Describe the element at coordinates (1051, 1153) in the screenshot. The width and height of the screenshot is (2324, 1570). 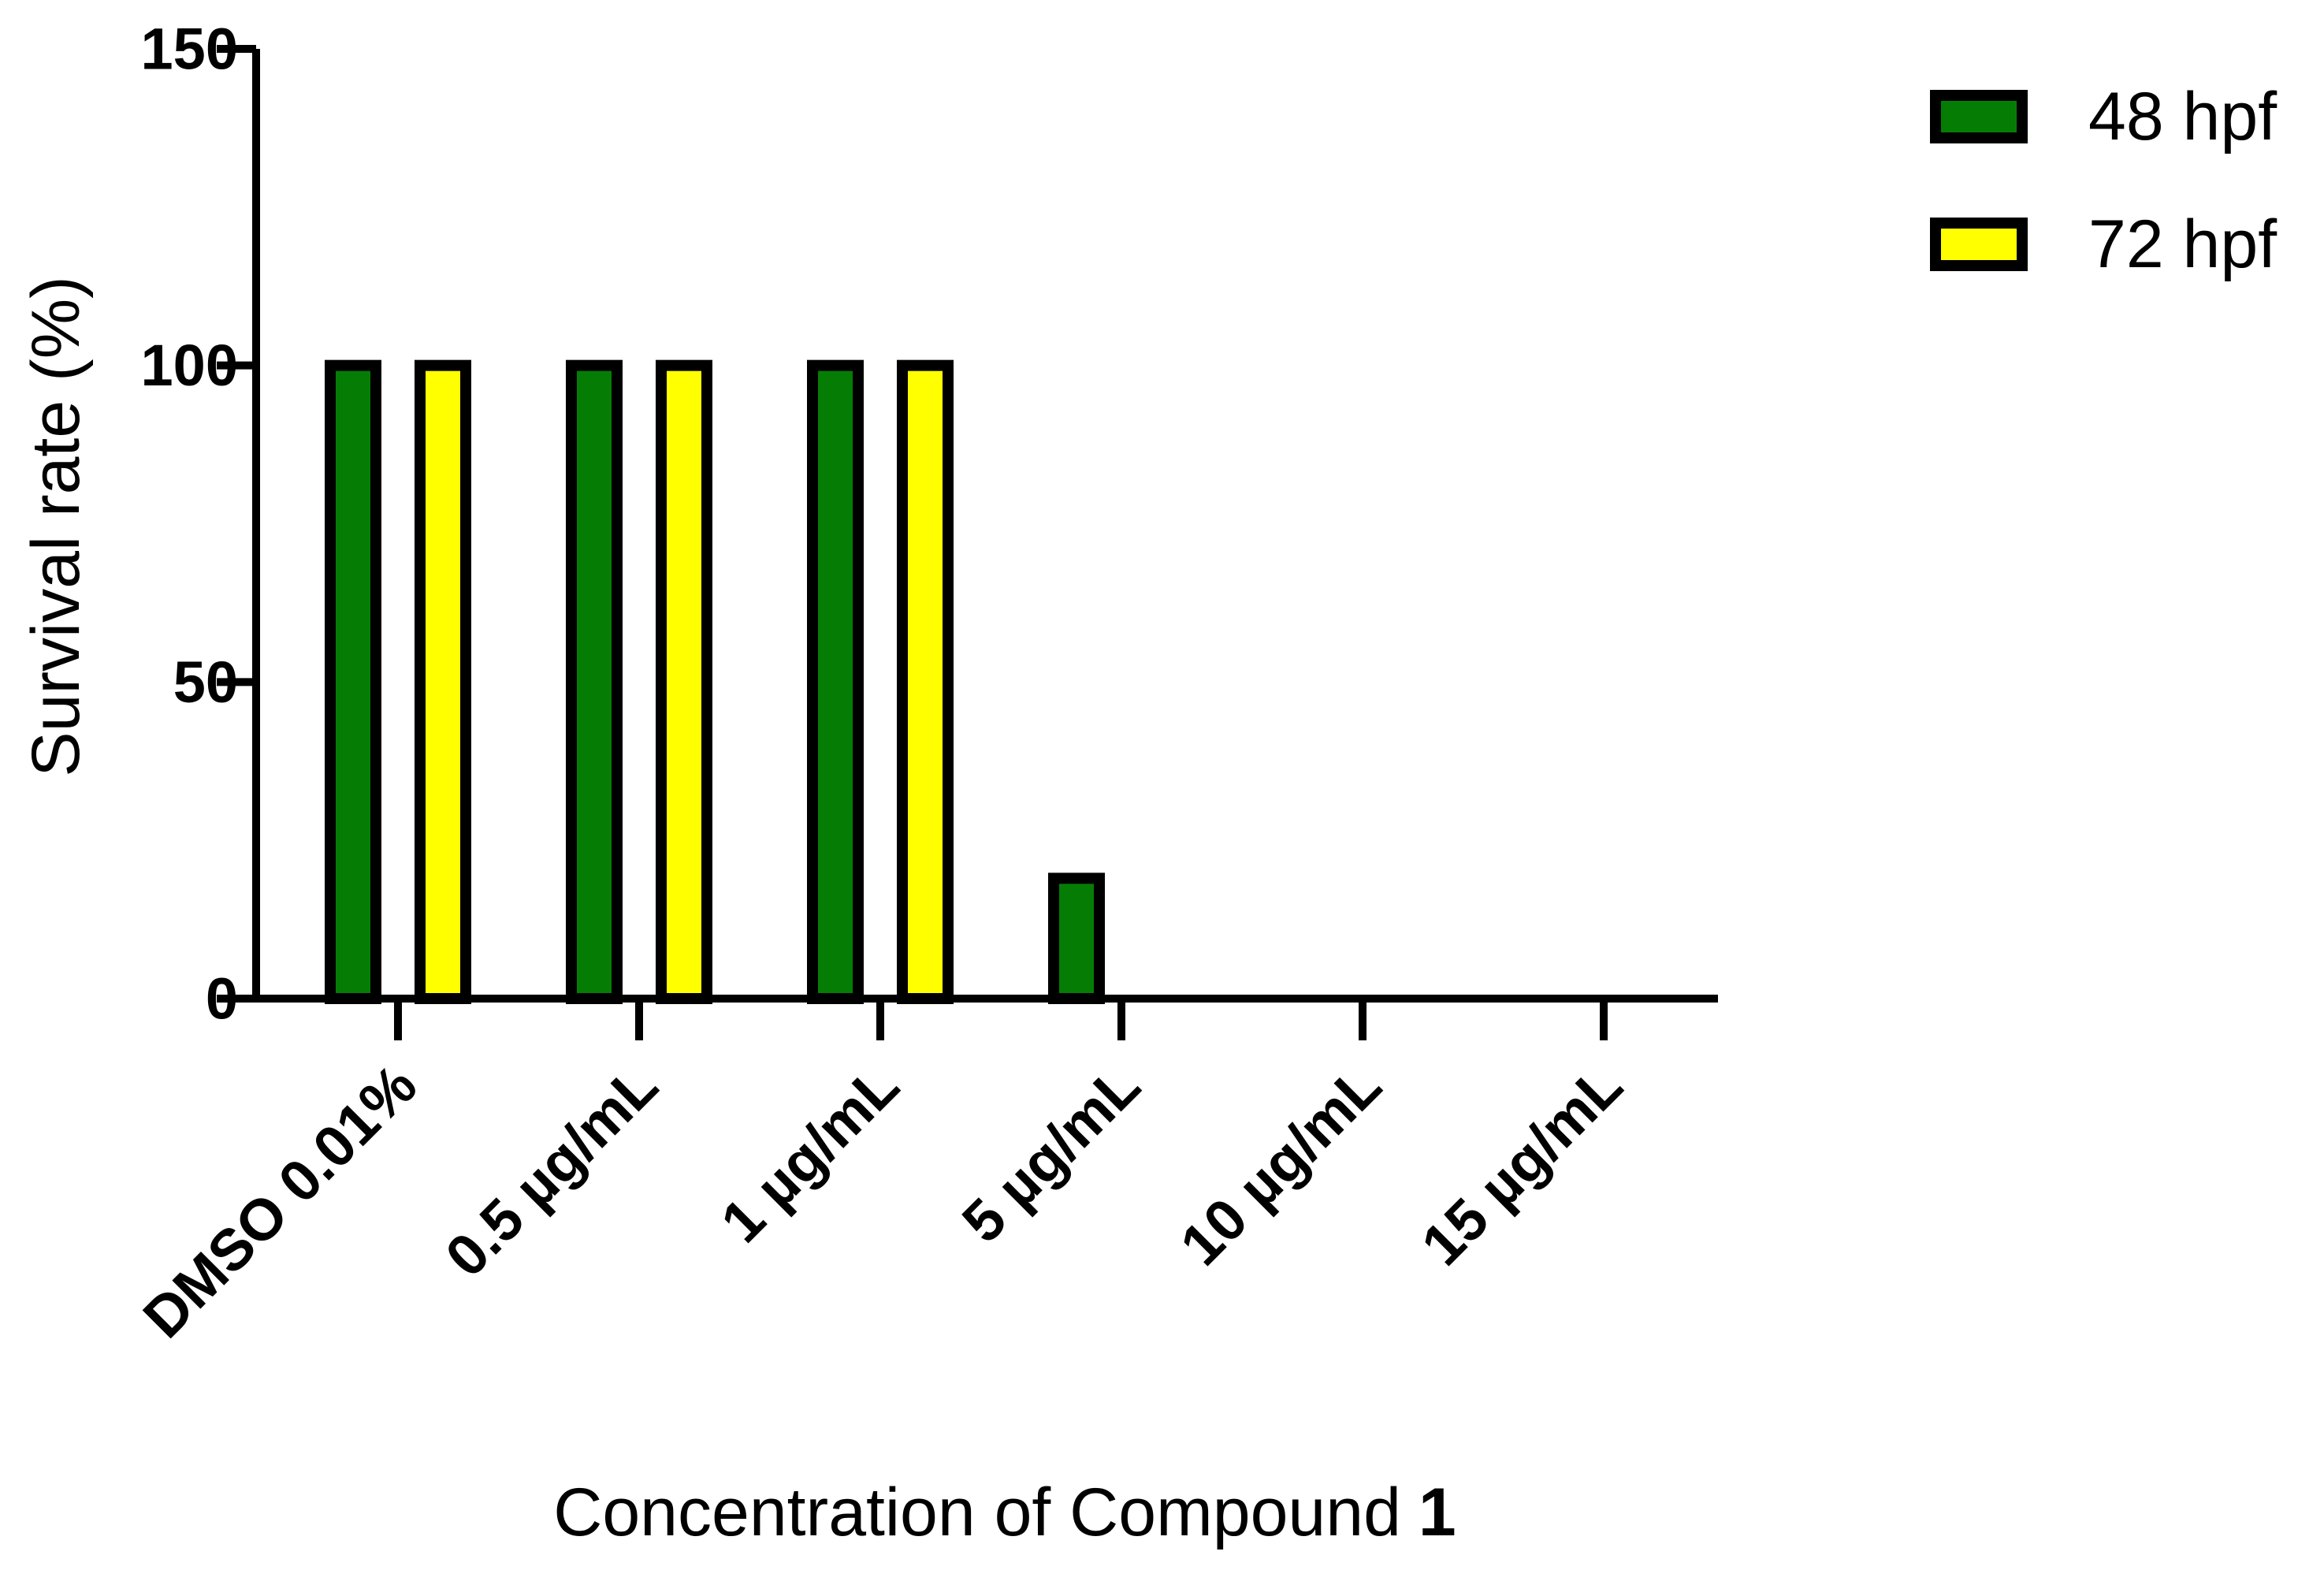
I see `x-tick-label: 5 µg/mL` at that location.